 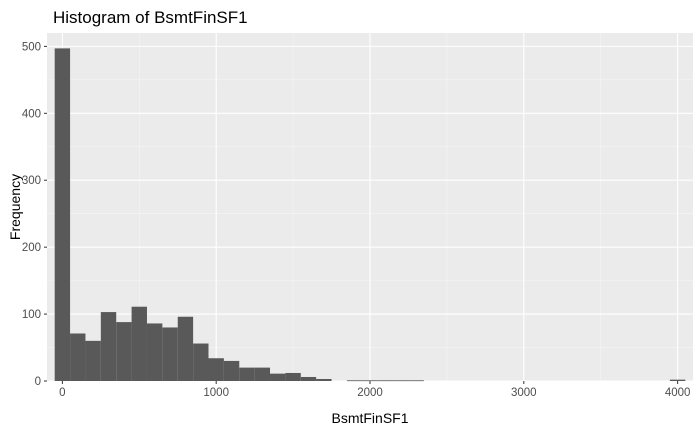 What do you see at coordinates (15, 207) in the screenshot?
I see `y-axis-title: Frequency` at bounding box center [15, 207].